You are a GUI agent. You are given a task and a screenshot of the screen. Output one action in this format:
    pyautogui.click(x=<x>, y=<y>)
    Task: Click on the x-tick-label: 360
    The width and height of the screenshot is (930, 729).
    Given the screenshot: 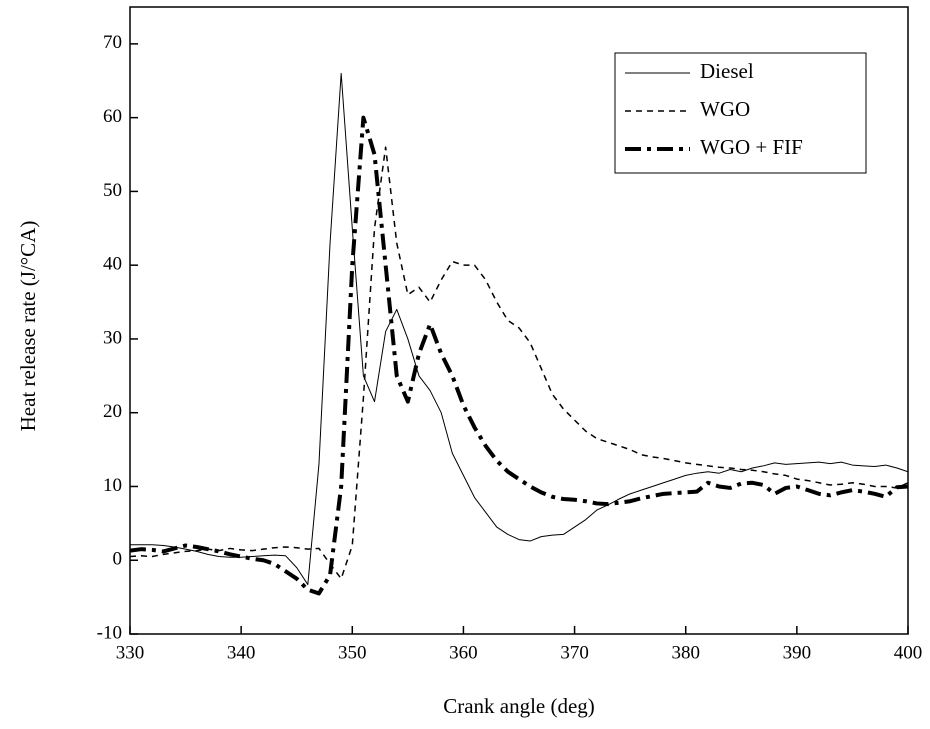 What is the action you would take?
    pyautogui.click(x=463, y=652)
    